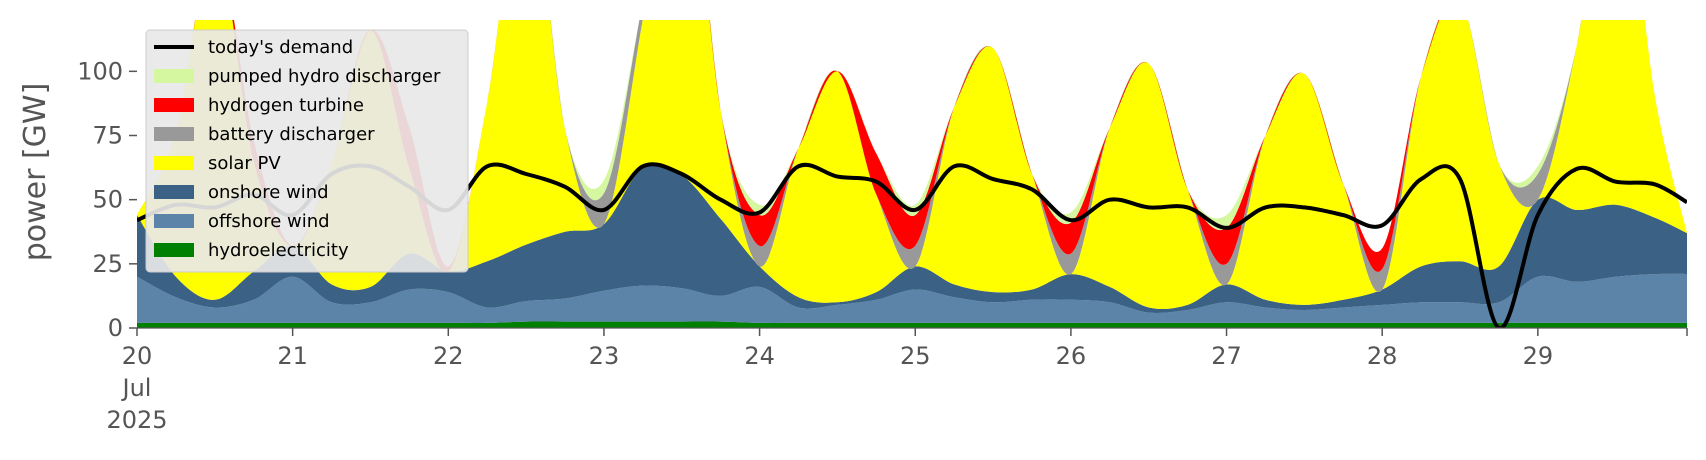  I want to click on x-tick-label: 23, so click(604, 356).